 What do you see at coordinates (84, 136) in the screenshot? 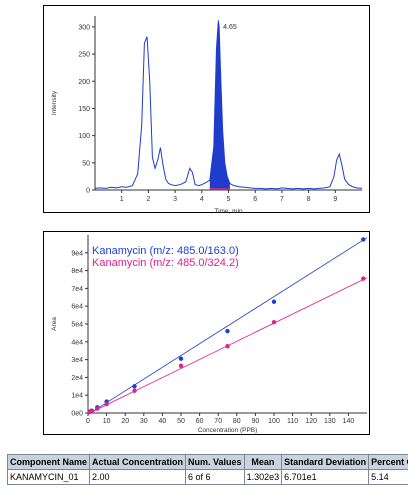
I see `y-tick-label: 100` at bounding box center [84, 136].